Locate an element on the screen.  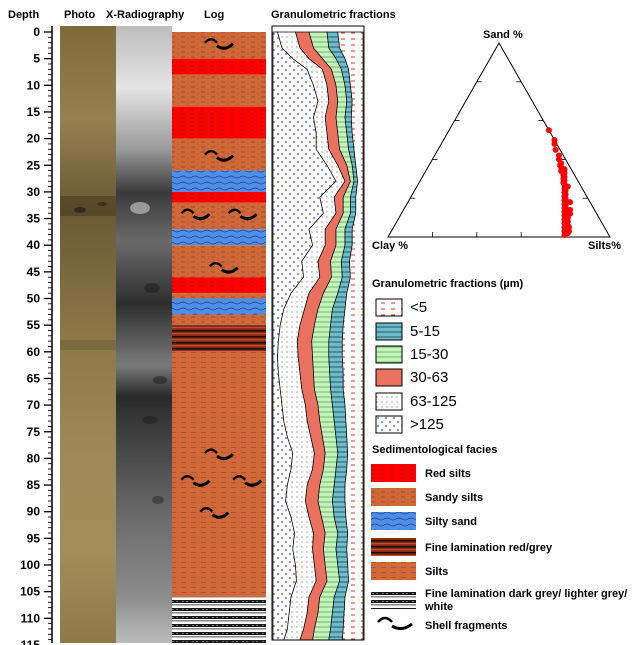
depth-tick-label: 115 is located at coordinates (31, 641).